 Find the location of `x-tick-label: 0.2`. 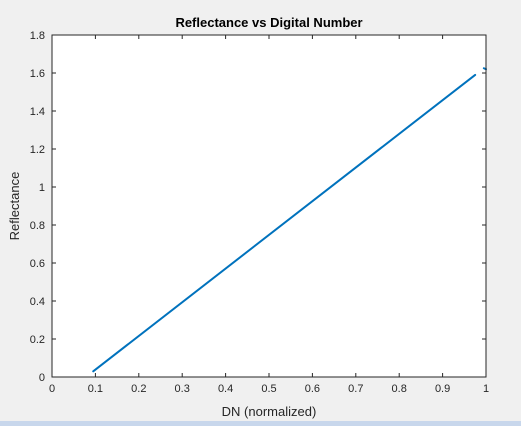

x-tick-label: 0.2 is located at coordinates (138, 389).